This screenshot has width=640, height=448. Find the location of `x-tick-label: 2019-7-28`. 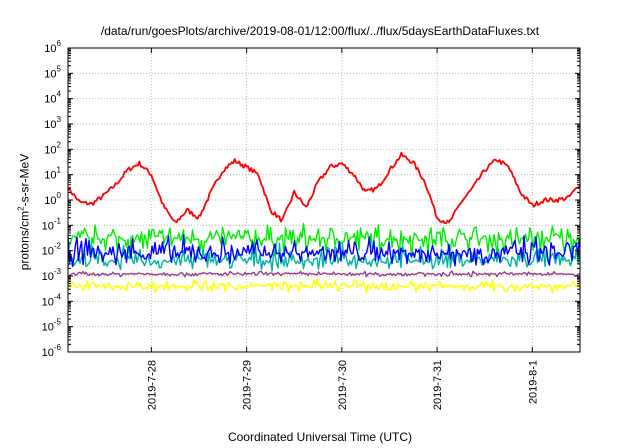

x-tick-label: 2019-7-28 is located at coordinates (152, 385).